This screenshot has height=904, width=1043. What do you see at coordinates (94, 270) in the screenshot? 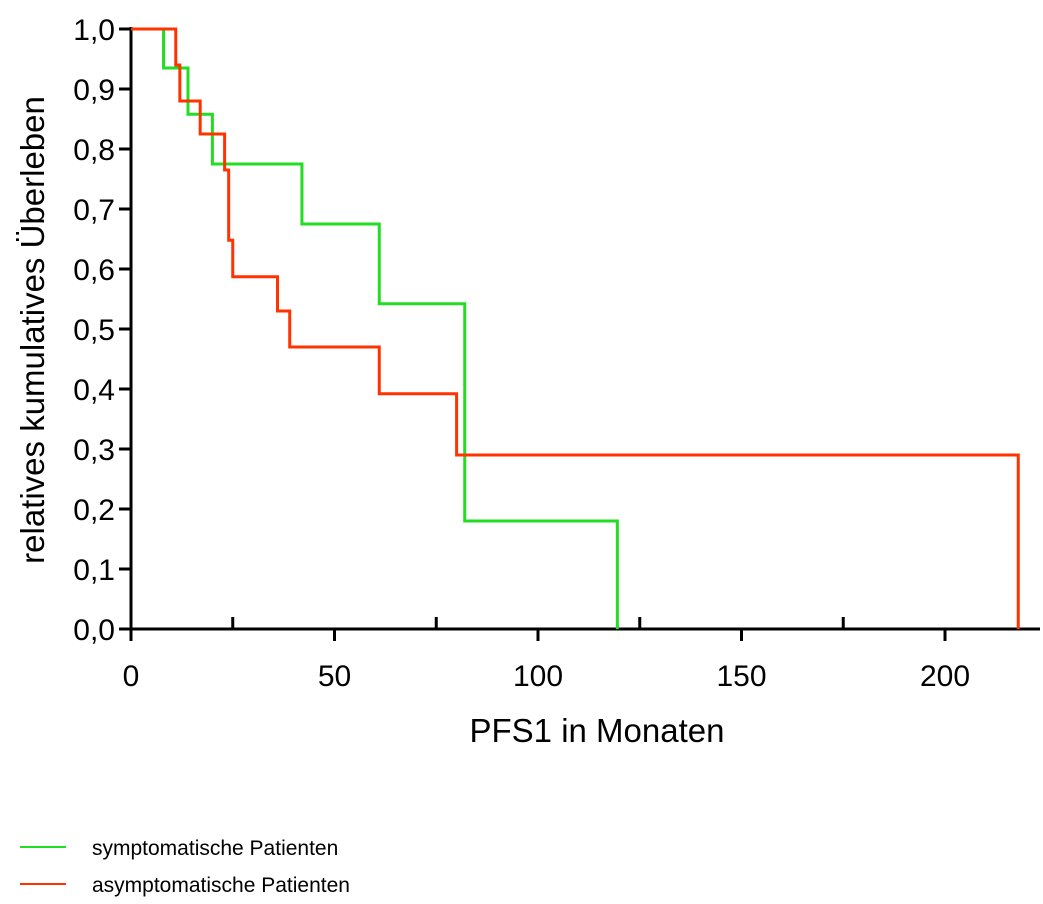
I see `y-tick-label: 0,6` at bounding box center [94, 270].